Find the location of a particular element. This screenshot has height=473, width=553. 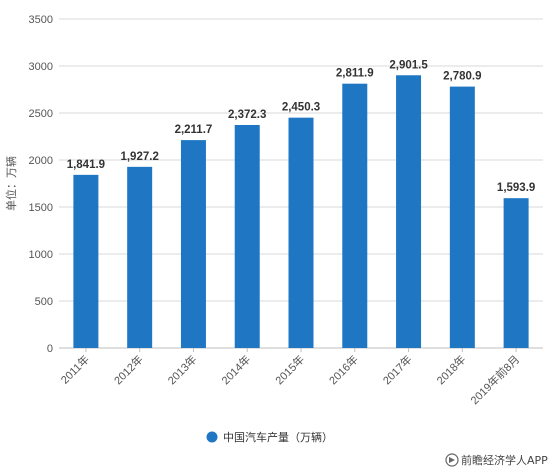

y-tick-label: 1000 is located at coordinates (41, 255).